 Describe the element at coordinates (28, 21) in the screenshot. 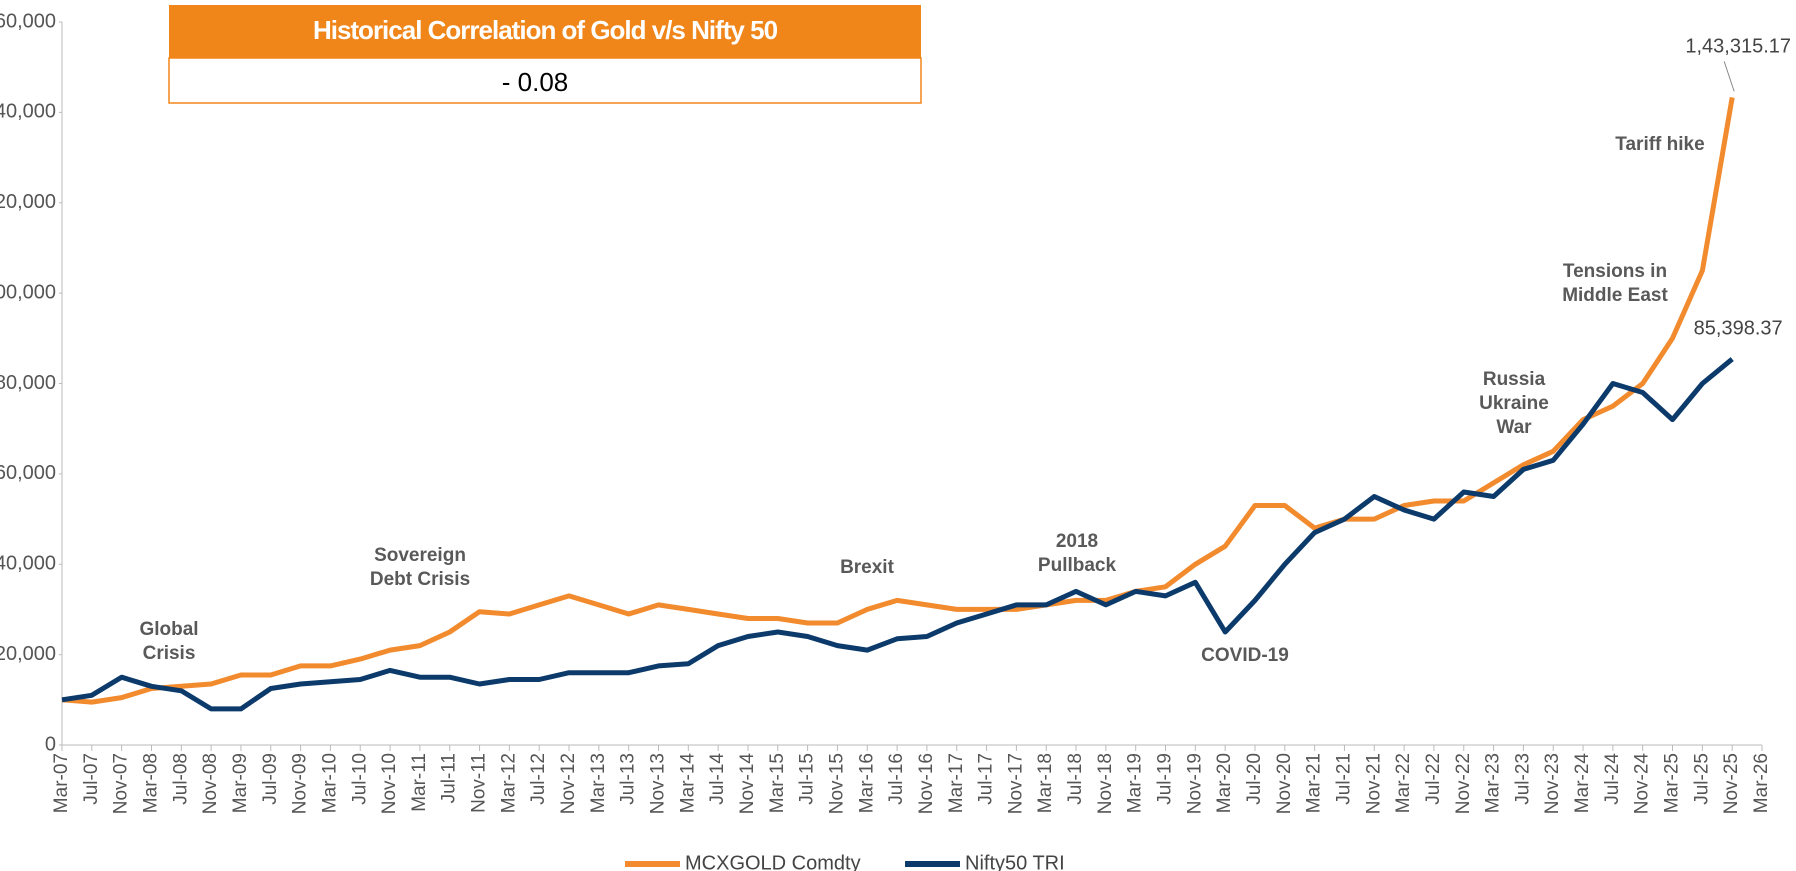

I see `y-tick-label: 1,60,000` at that location.